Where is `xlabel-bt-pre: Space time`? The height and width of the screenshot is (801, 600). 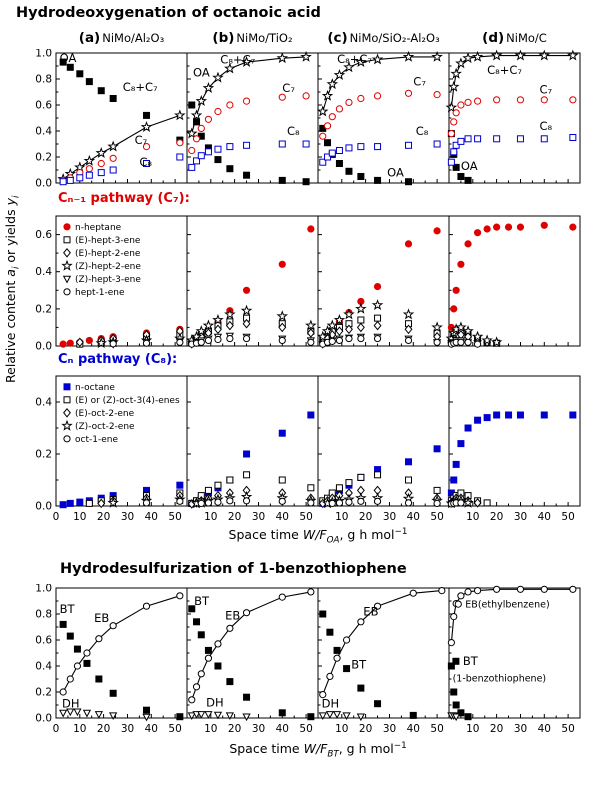
xlabel-bt-pre: Space time is located at coordinates (266, 749).